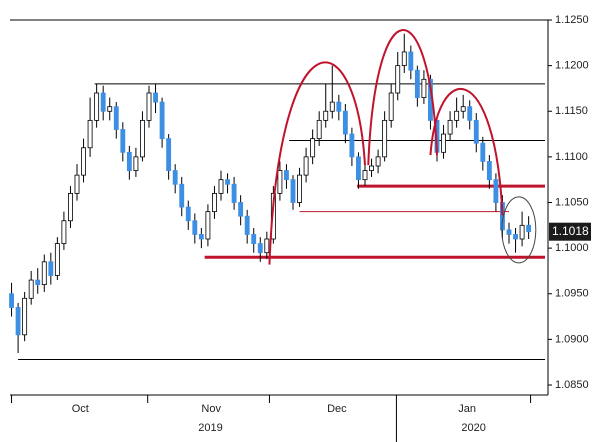 The image size is (600, 442). I want to click on year-label: 2020, so click(473, 428).